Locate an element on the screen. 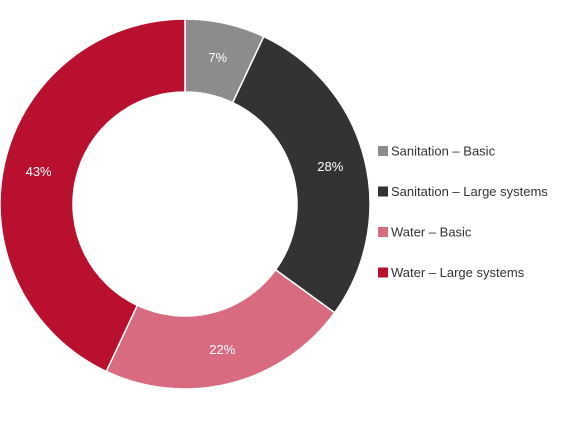 Image resolution: width=573 pixels, height=425 pixels. legend-label-water-large-systems: Water – Large systems is located at coordinates (458, 272).